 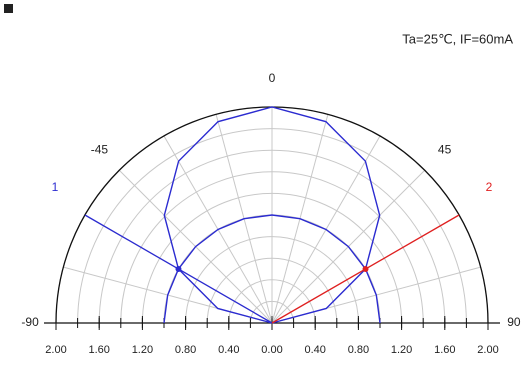 What do you see at coordinates (445, 150) in the screenshot?
I see `angle-label: 45` at bounding box center [445, 150].